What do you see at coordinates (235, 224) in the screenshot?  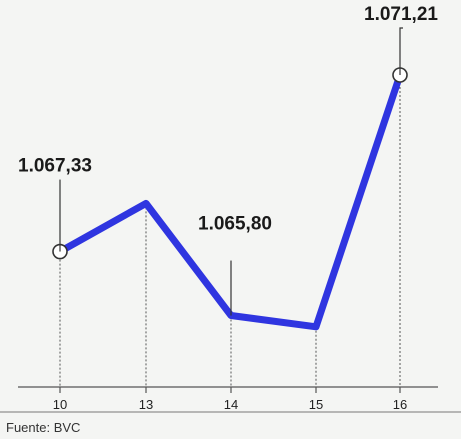 I see `value-label-14: 1.065,80` at bounding box center [235, 224].